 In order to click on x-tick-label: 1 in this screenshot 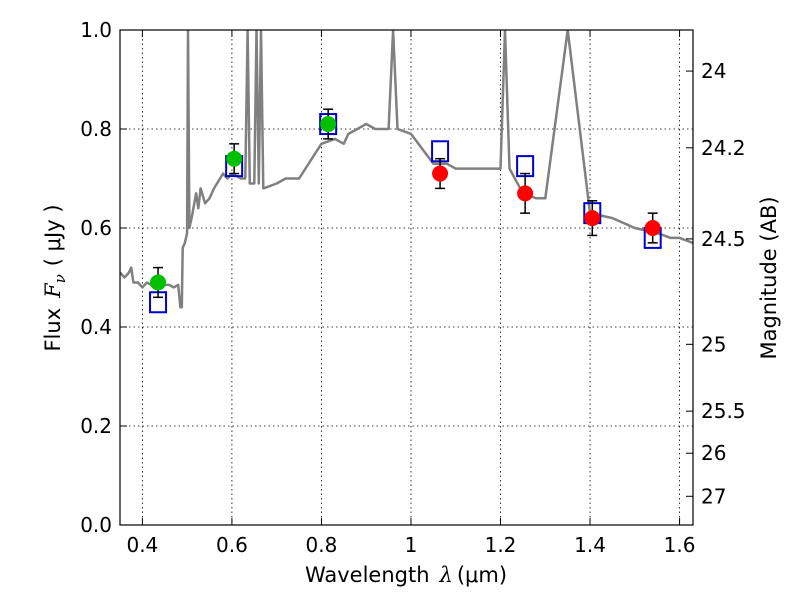, I will do `click(411, 545)`.